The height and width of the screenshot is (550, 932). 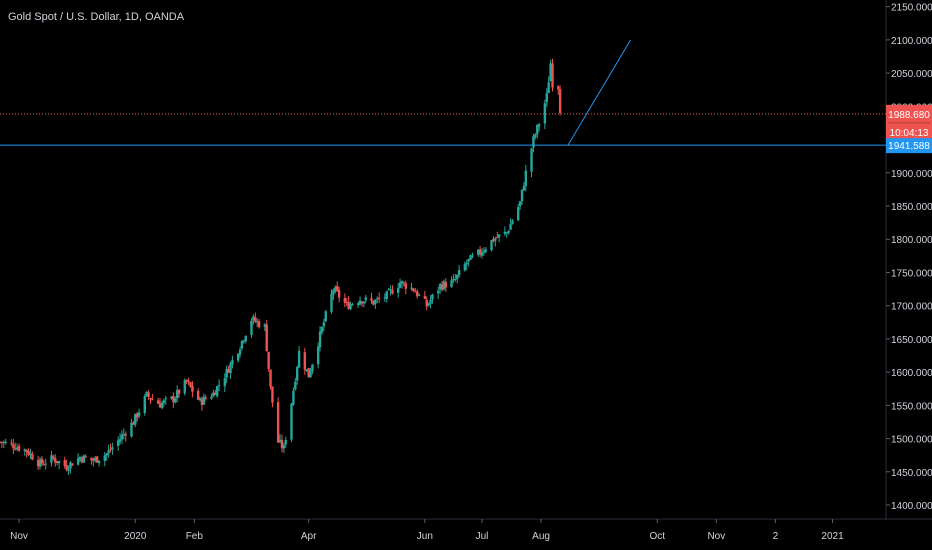 I want to click on y-tick-label: 1650.000, so click(x=911, y=340).